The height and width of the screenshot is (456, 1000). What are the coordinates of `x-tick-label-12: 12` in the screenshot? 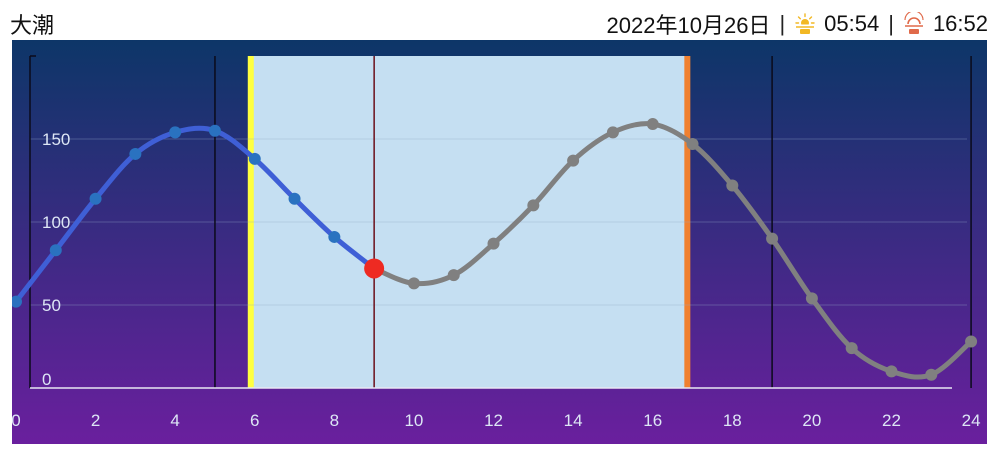 It's located at (493, 420).